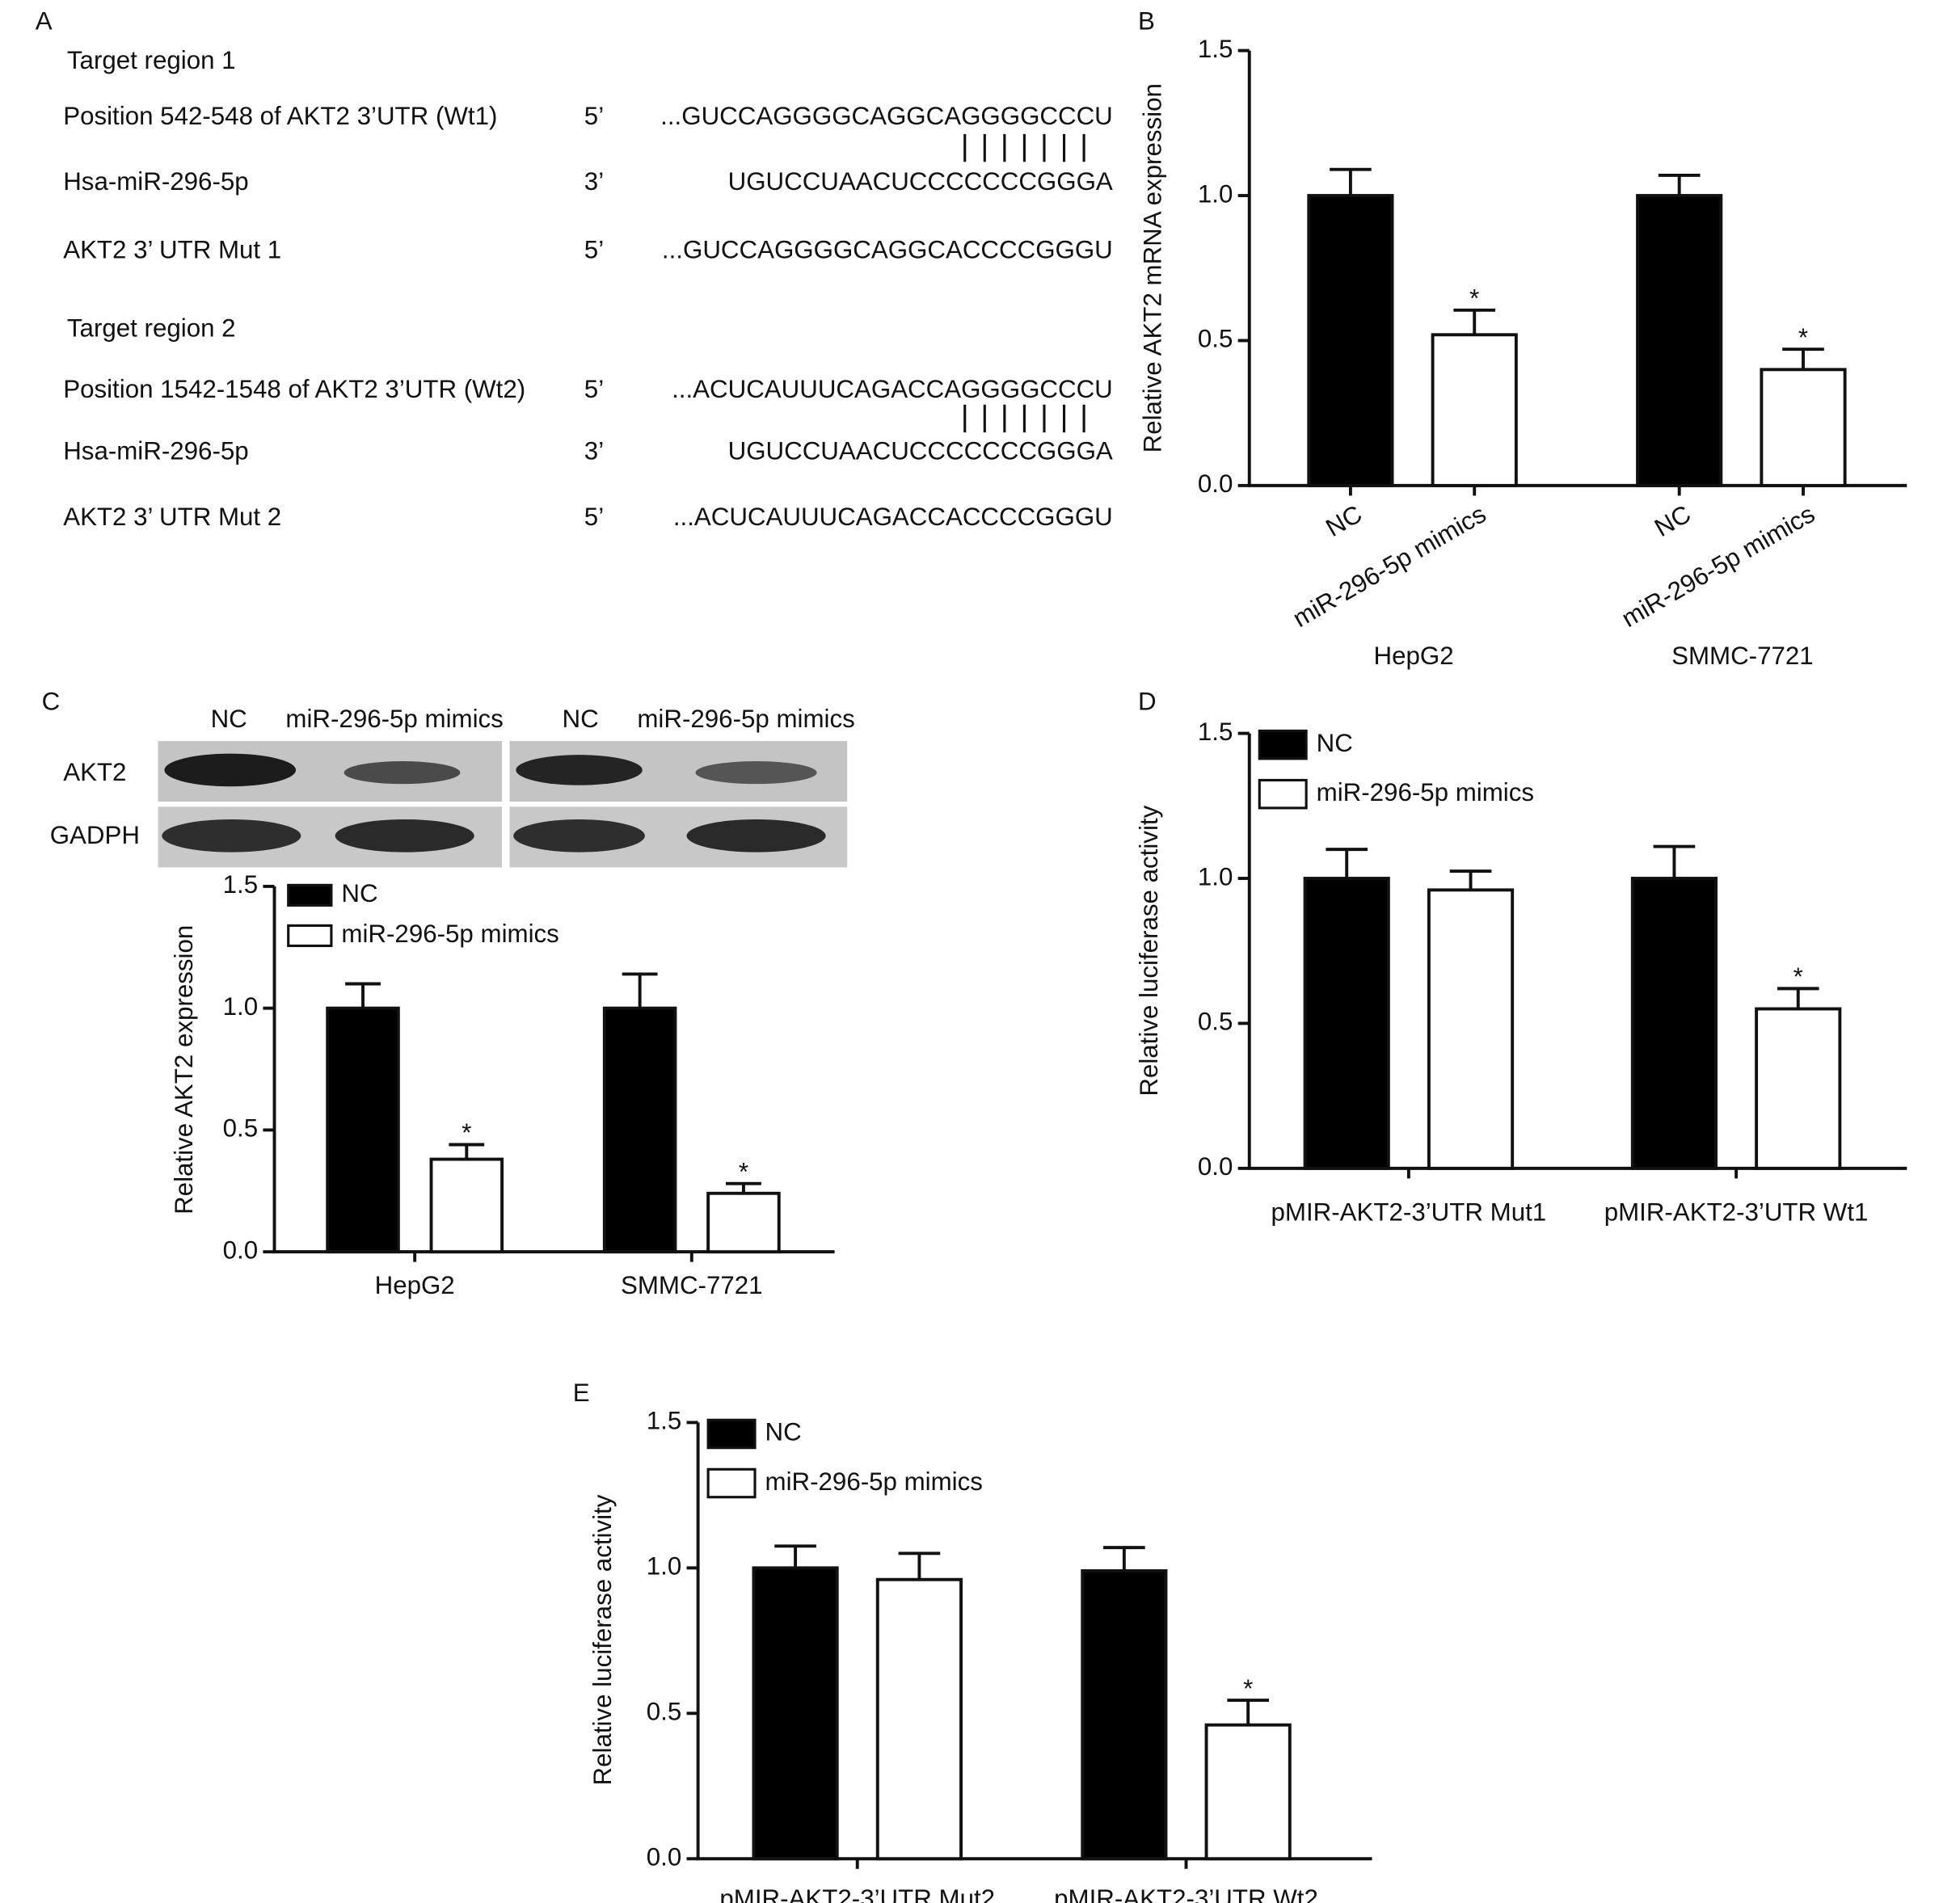 The height and width of the screenshot is (1903, 1960). What do you see at coordinates (857, 1894) in the screenshot?
I see `x-tick-label: pMIR-AKT2-3’UTR Mut2` at bounding box center [857, 1894].